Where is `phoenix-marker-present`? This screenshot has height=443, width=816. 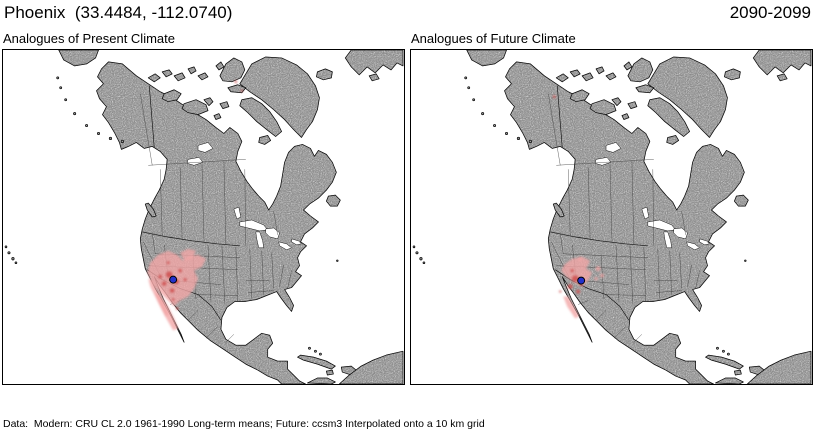
phoenix-marker-present is located at coordinates (173, 279).